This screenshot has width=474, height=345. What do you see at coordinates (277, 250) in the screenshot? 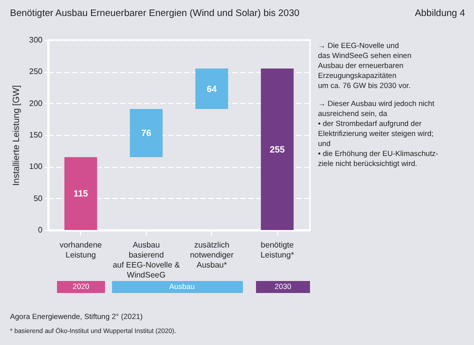
I see `x-tick-label: benötigte Leistung*` at bounding box center [277, 250].